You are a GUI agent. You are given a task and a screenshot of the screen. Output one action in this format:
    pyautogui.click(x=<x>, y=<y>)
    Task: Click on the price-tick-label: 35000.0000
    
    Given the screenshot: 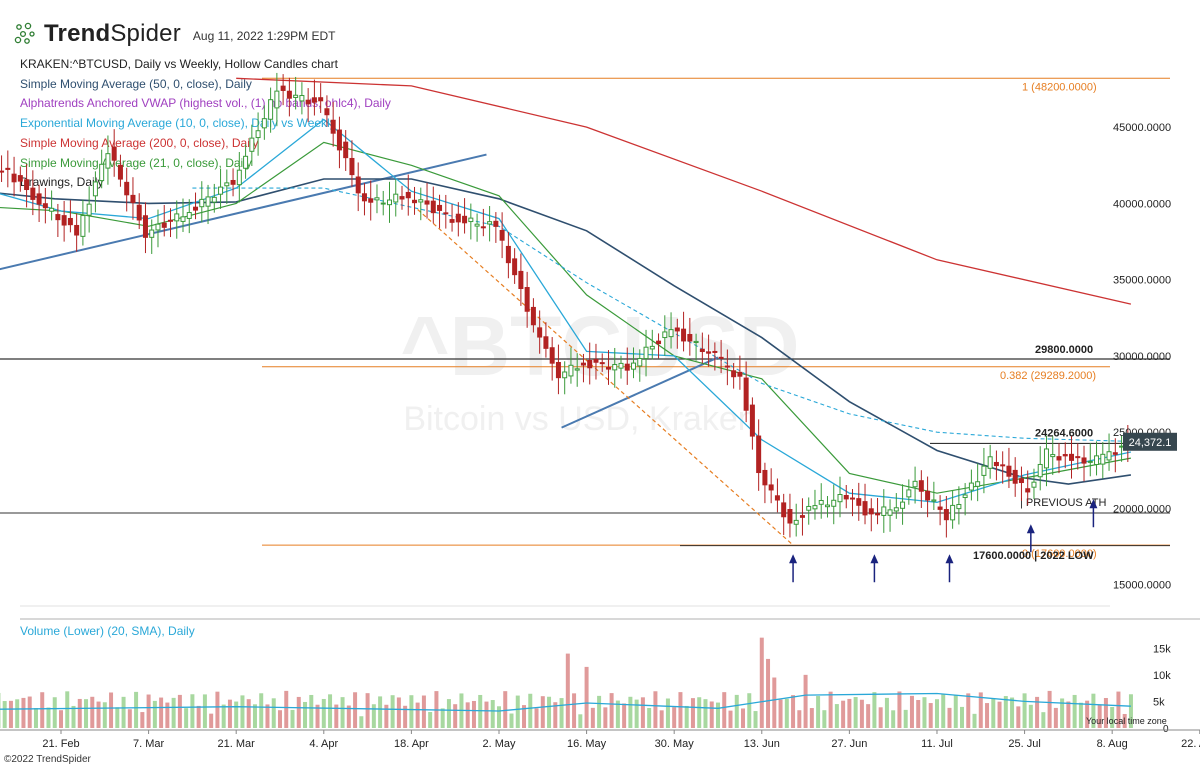 What is the action you would take?
    pyautogui.click(x=1142, y=281)
    